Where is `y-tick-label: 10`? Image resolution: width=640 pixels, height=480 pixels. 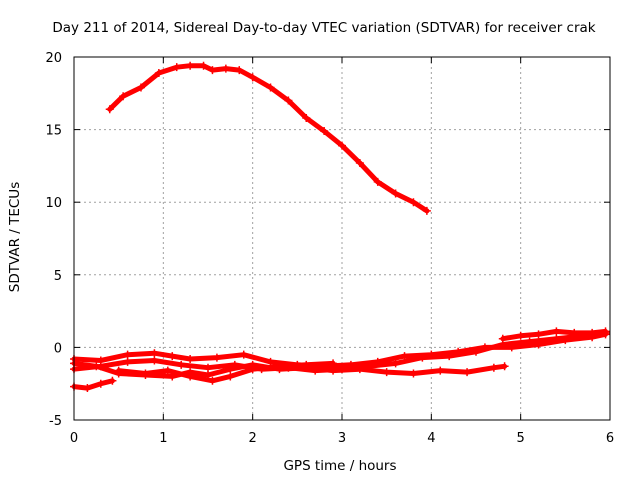 y-tick-label: 10 is located at coordinates (53, 203).